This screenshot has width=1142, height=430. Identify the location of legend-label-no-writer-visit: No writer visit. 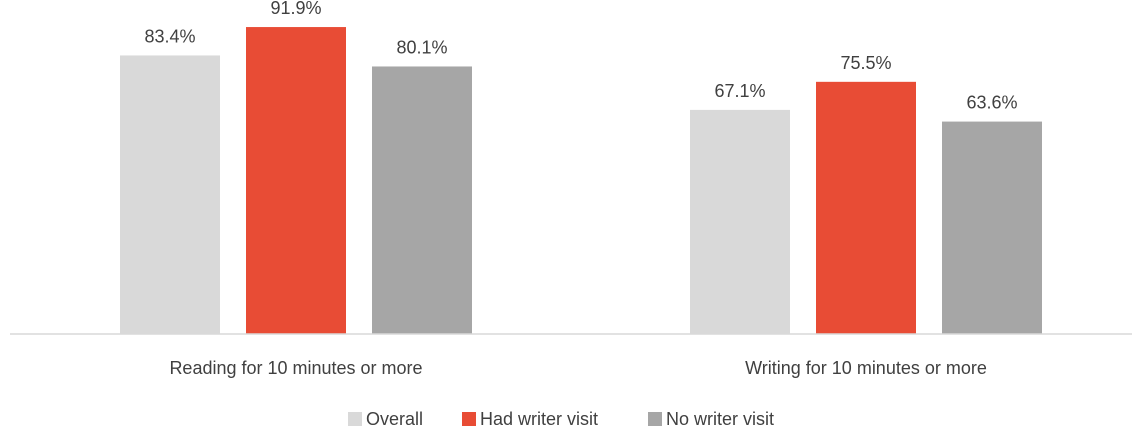
(720, 419).